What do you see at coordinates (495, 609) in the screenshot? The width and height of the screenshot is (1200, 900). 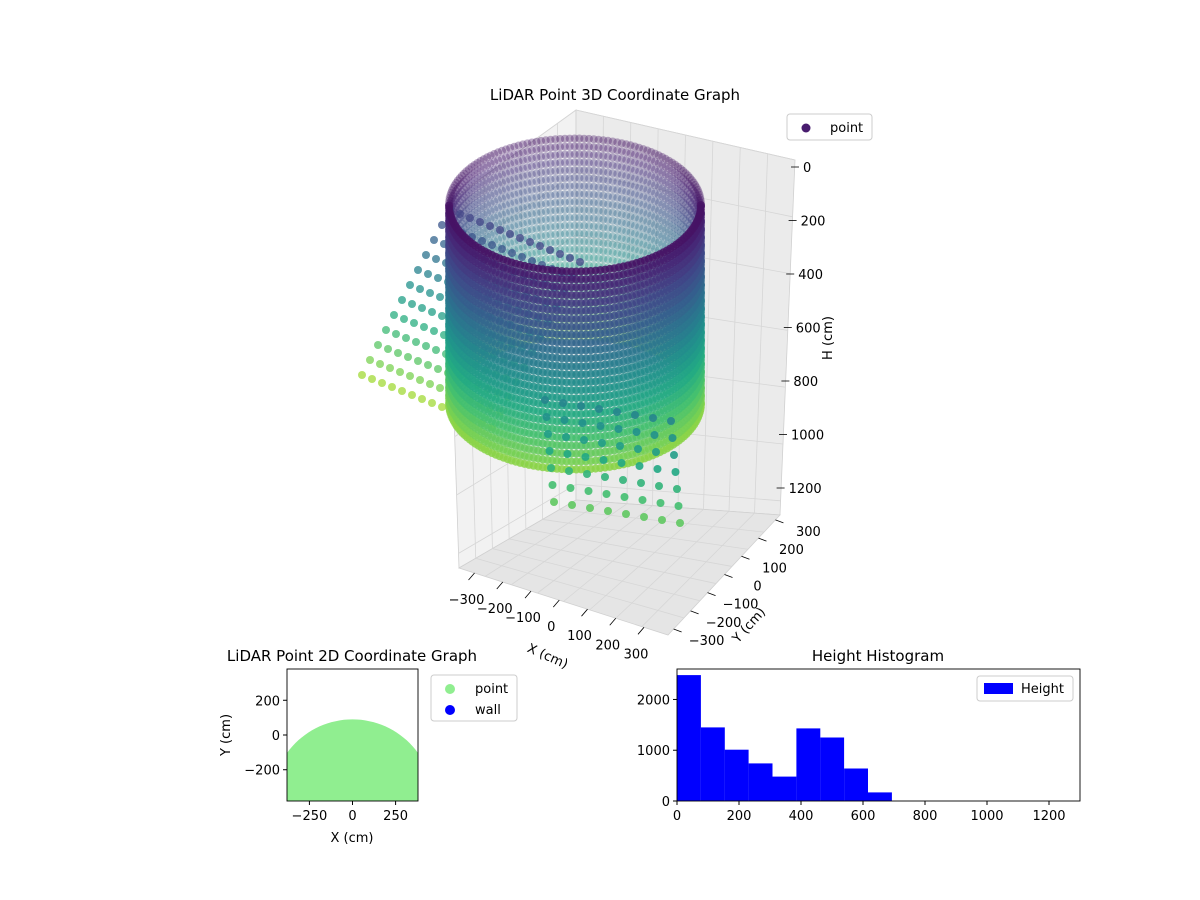 I see `x-tick-label: −200` at bounding box center [495, 609].